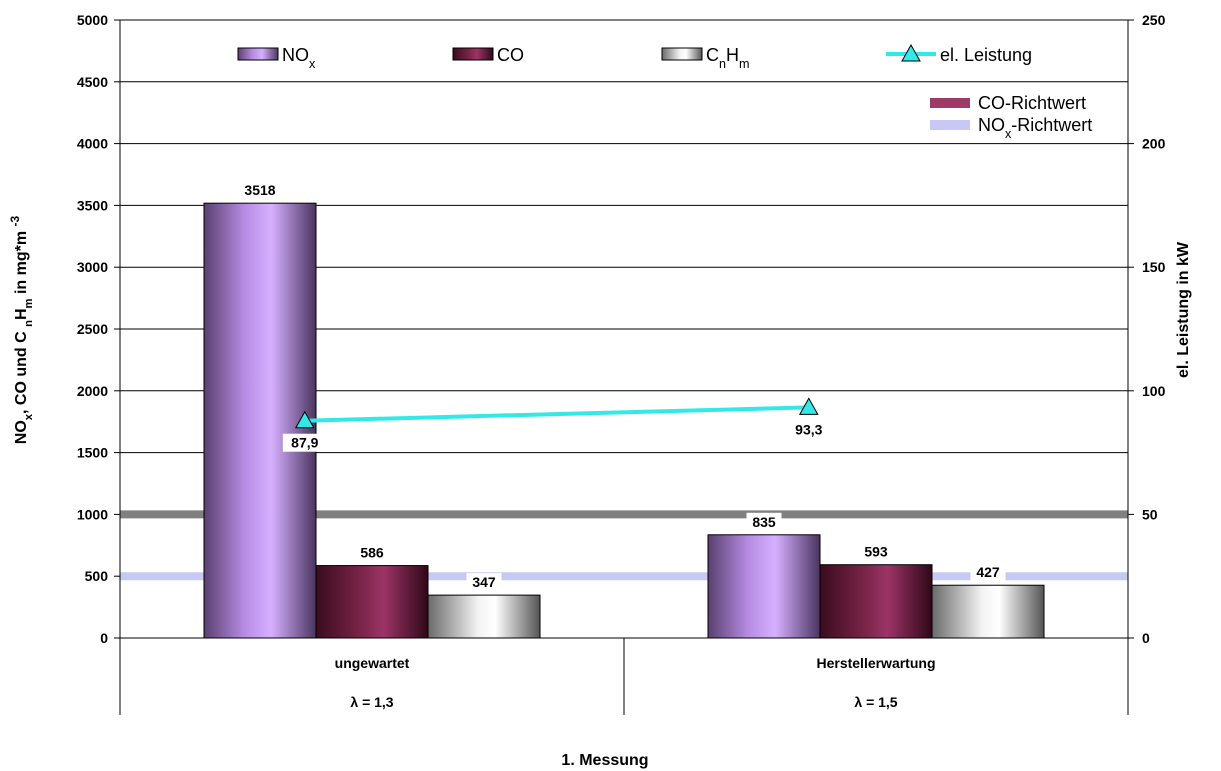  Describe the element at coordinates (92, 514) in the screenshot. I see `y-tick-label: 1000` at that location.